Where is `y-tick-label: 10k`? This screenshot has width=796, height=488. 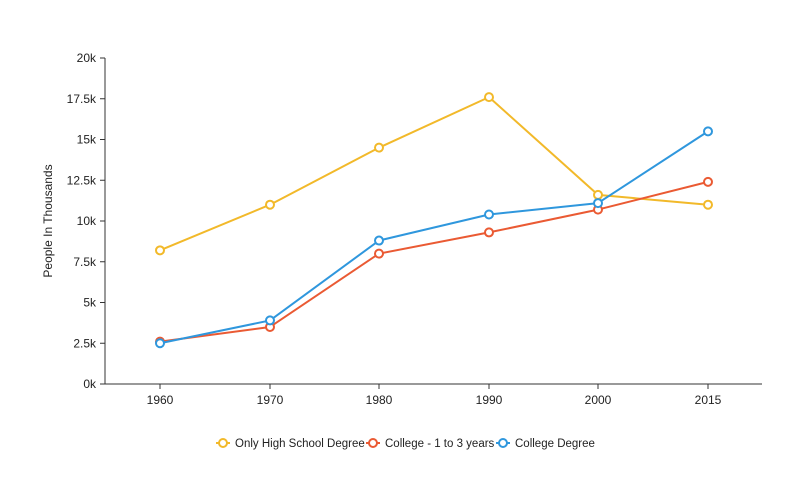
y-tick-label: 10k is located at coordinates (87, 221).